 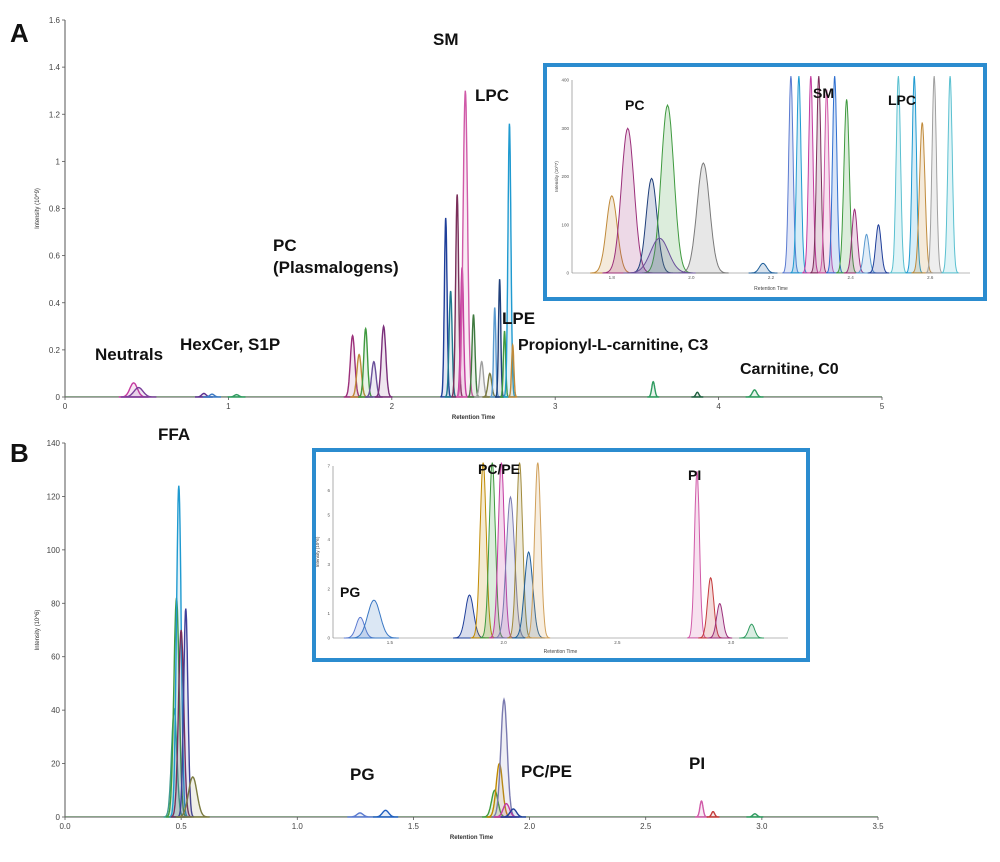 I want to click on inset-y-tick-label: 300, so click(x=565, y=128).